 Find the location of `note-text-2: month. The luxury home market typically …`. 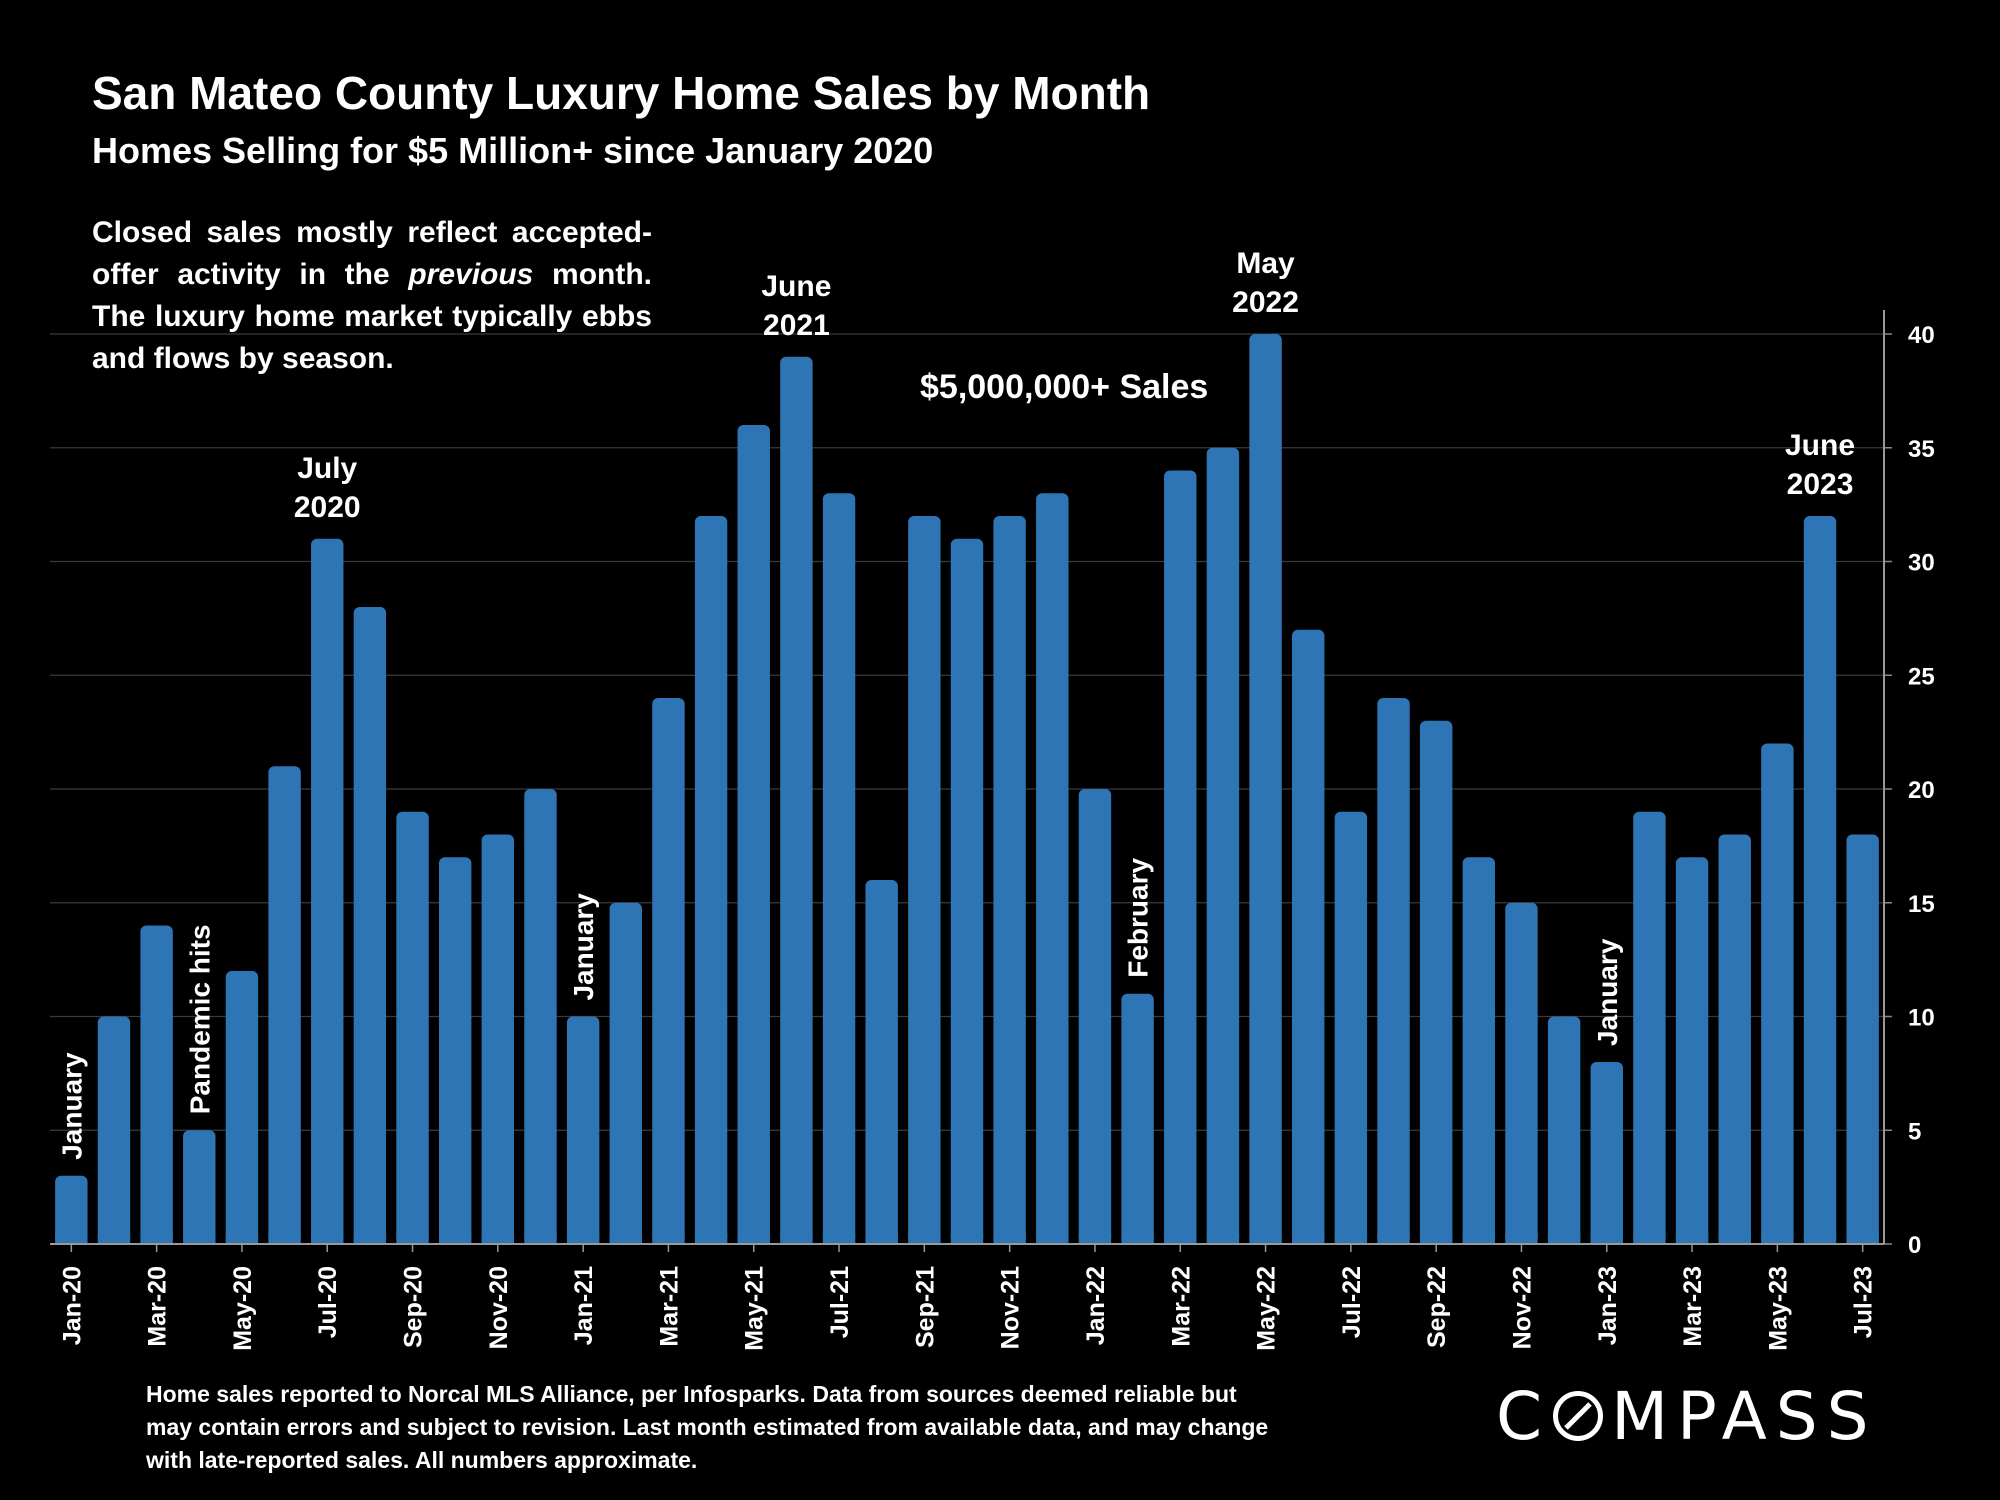

note-text-2: month. The luxury home market typically … is located at coordinates (372, 316).